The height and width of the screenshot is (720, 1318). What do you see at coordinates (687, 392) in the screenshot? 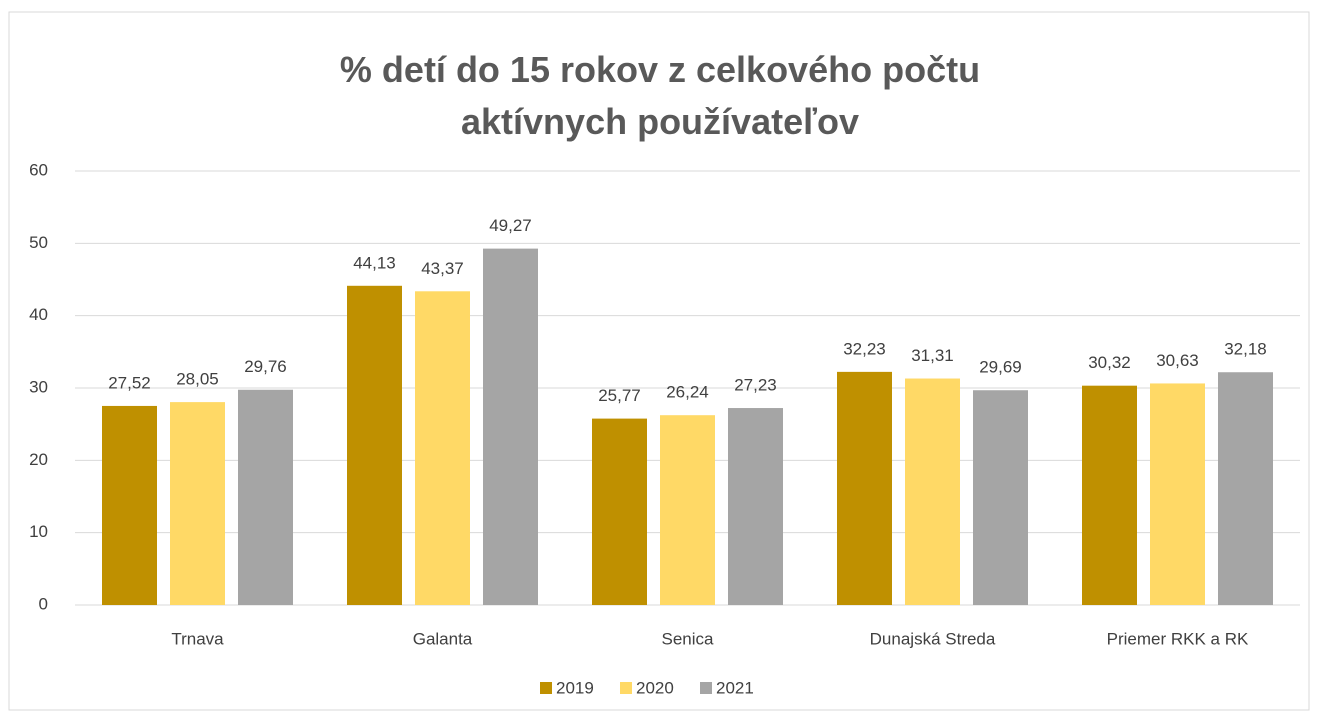
I see `data-label: 26,24` at bounding box center [687, 392].